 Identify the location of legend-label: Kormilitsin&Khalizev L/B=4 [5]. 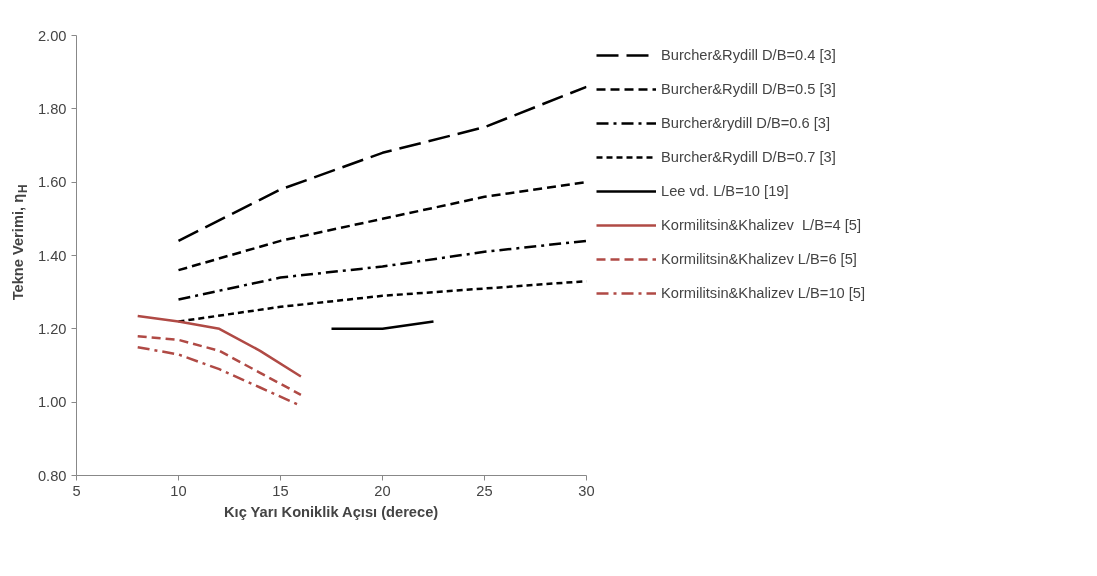
(761, 225).